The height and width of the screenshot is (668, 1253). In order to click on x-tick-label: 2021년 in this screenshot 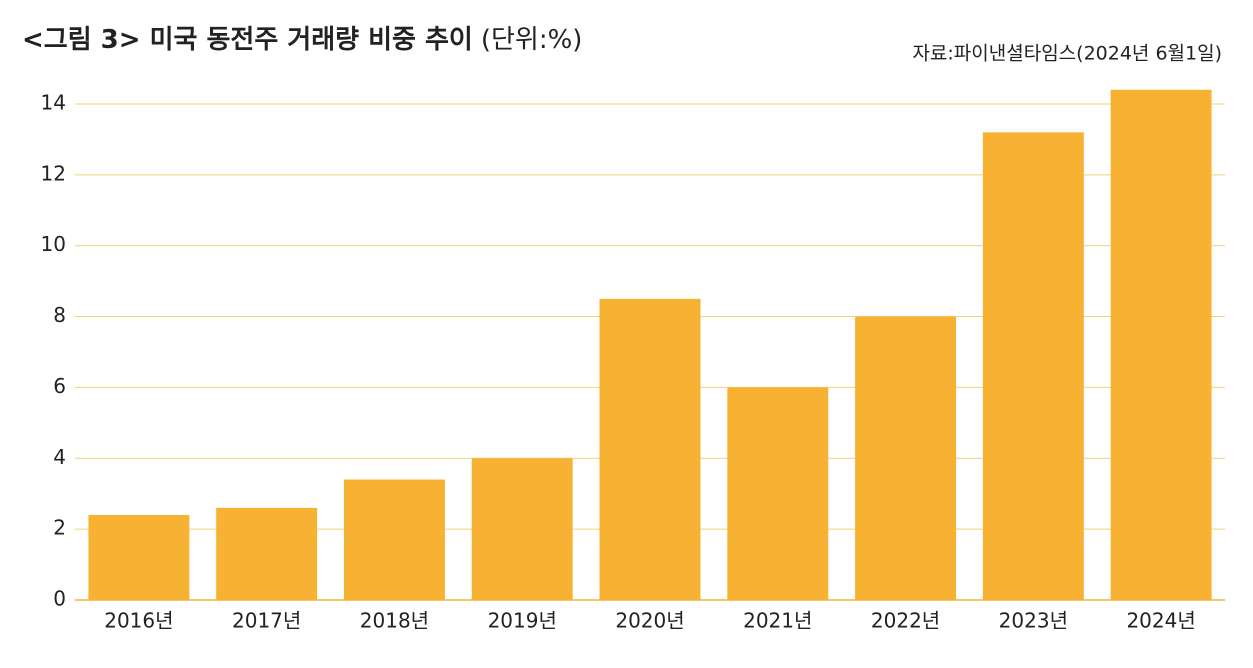, I will do `click(777, 621)`.